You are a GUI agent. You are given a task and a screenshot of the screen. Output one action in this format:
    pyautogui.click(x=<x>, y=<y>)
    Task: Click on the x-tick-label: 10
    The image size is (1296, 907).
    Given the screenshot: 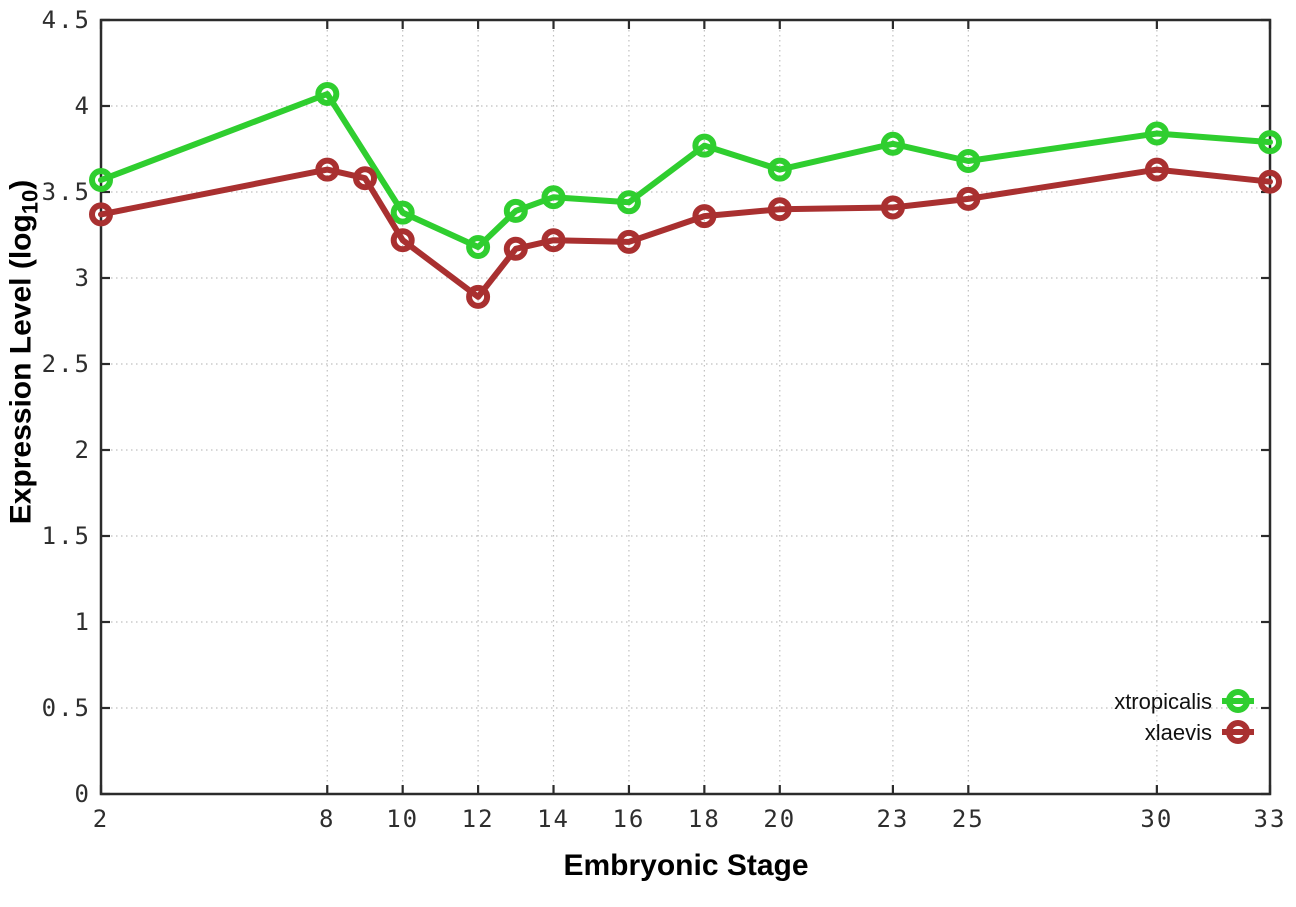 What is the action you would take?
    pyautogui.click(x=402, y=819)
    